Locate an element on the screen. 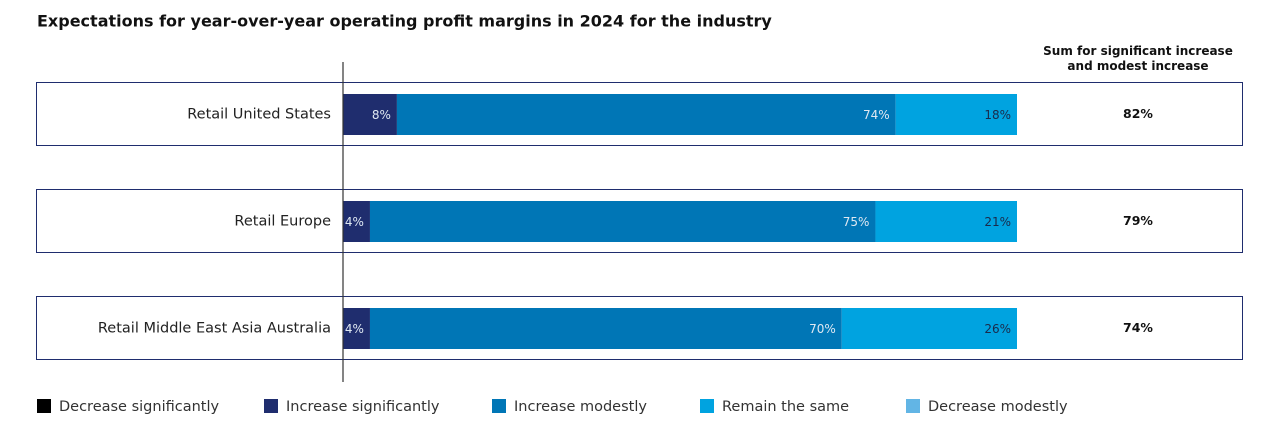  value-label: 70% is located at coordinates (822, 329).